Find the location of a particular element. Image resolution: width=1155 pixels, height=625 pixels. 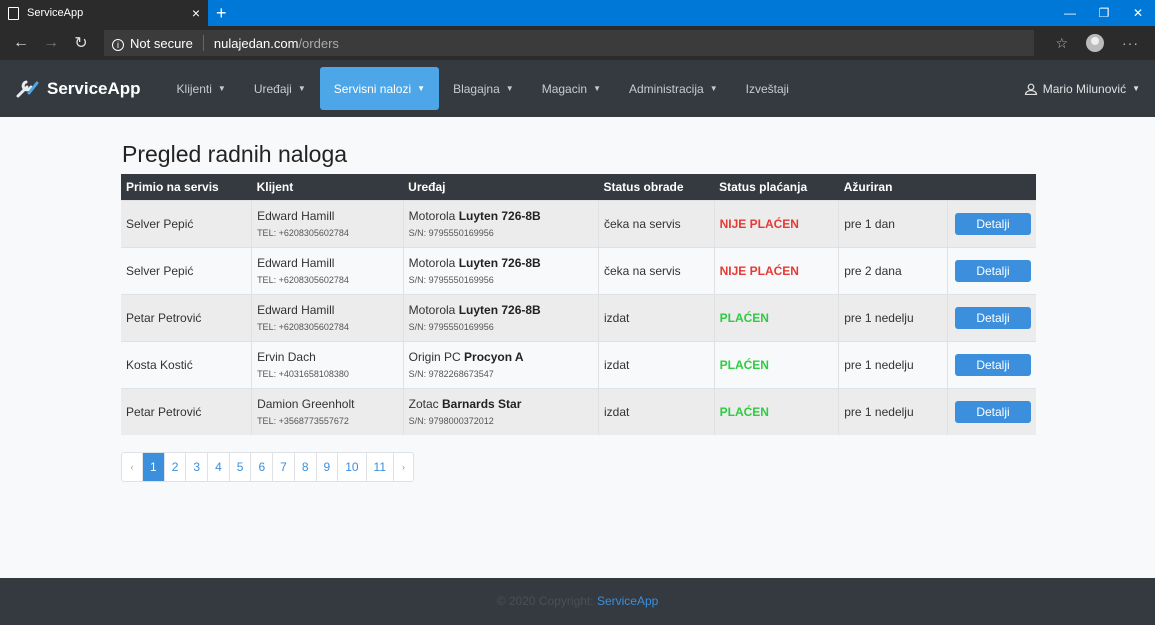

page-button-6: 6 is located at coordinates (261, 467).